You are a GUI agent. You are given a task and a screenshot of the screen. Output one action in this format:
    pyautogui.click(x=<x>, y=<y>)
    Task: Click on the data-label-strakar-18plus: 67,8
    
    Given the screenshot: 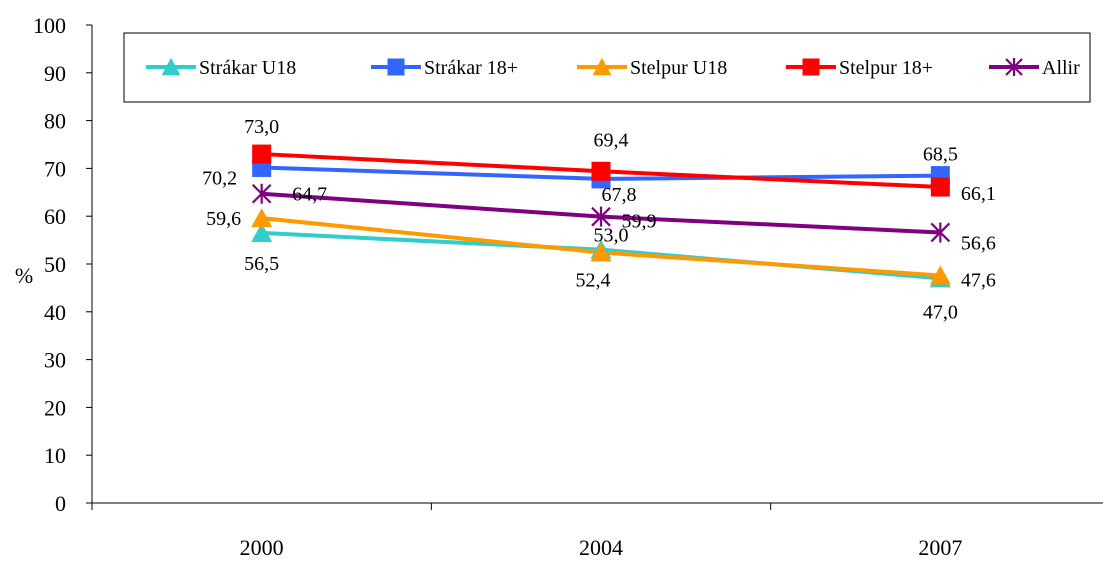 What is the action you would take?
    pyautogui.click(x=619, y=195)
    